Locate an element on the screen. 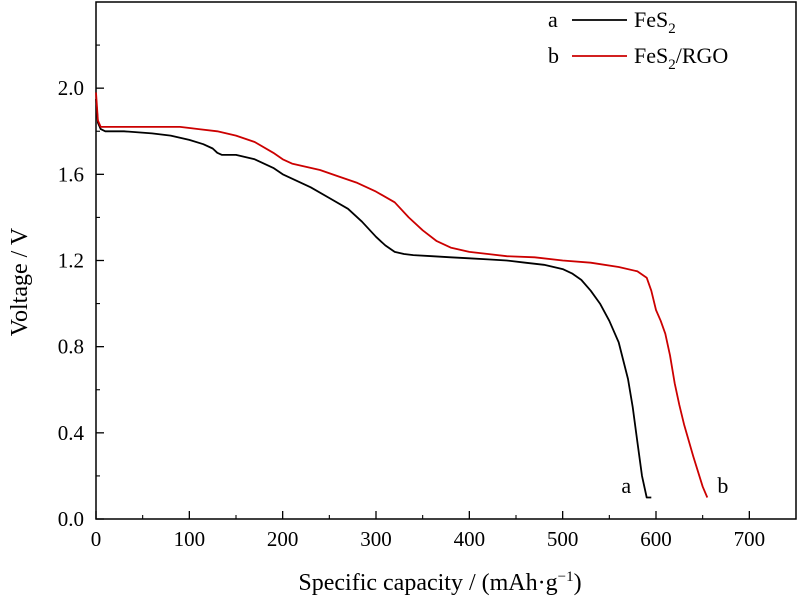 The image size is (800, 604). y-tick-label: 0.8 is located at coordinates (71, 347).